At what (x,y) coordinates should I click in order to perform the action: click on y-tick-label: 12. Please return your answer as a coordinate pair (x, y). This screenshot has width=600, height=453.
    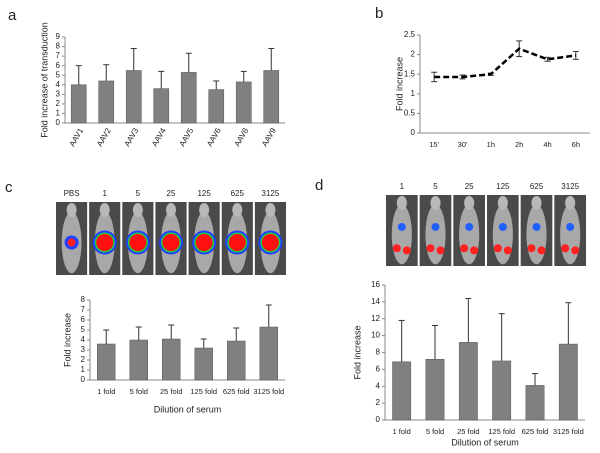
    Looking at the image, I should click on (375, 318).